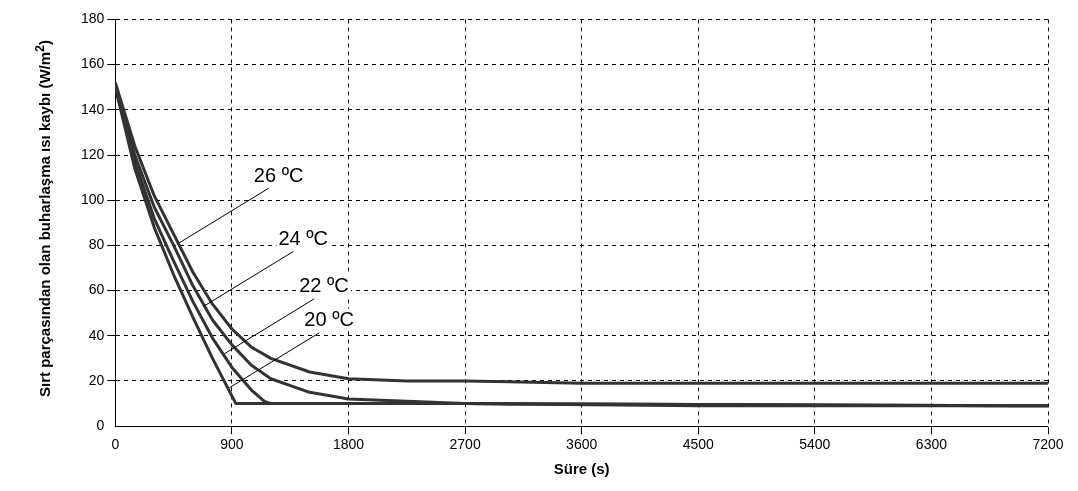  What do you see at coordinates (96, 289) in the screenshot?
I see `y-tick-label: 60` at bounding box center [96, 289].